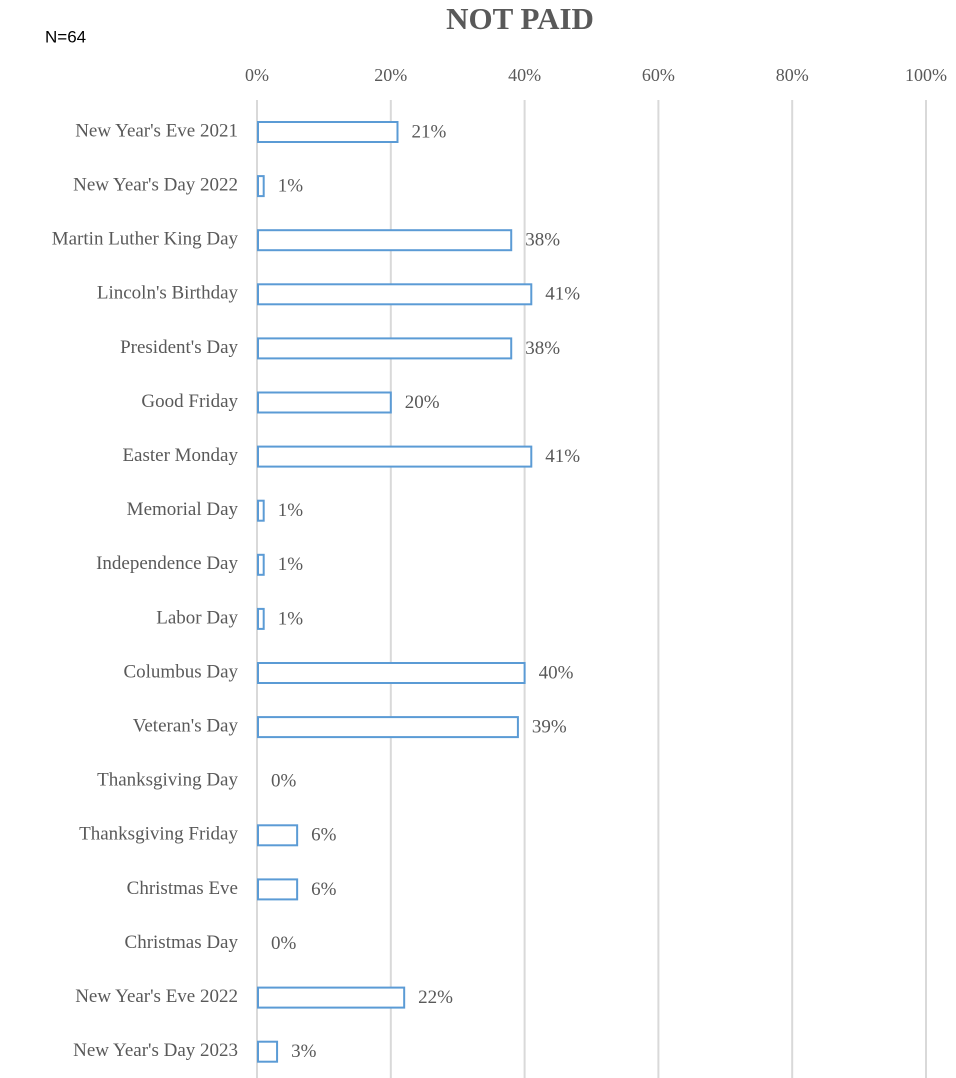 The image size is (956, 1078). What do you see at coordinates (428, 131) in the screenshot?
I see `data-label: 21%` at bounding box center [428, 131].